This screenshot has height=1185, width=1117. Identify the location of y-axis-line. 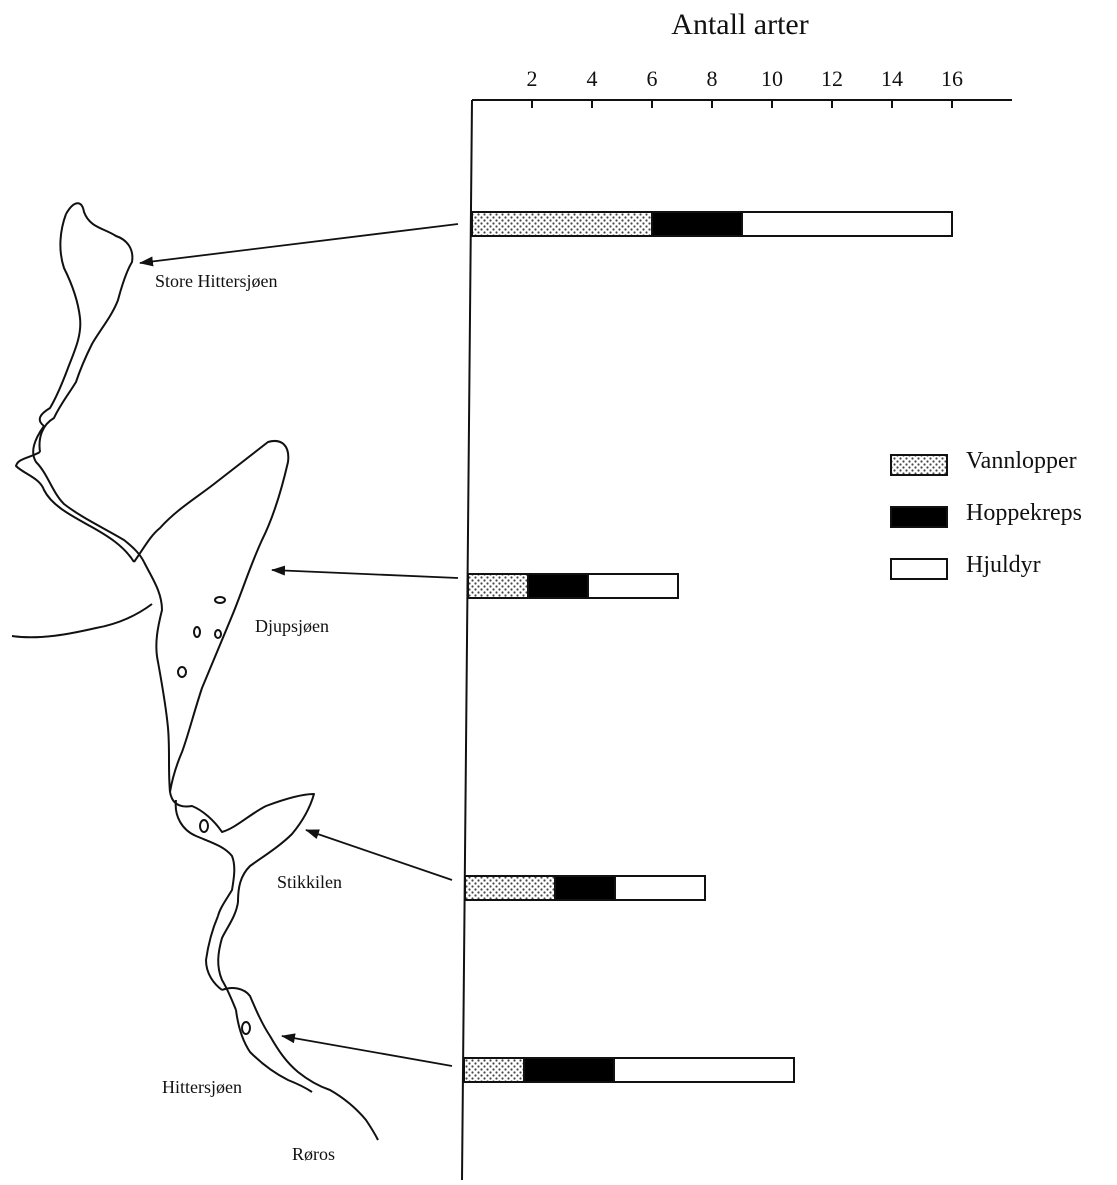
(467, 640).